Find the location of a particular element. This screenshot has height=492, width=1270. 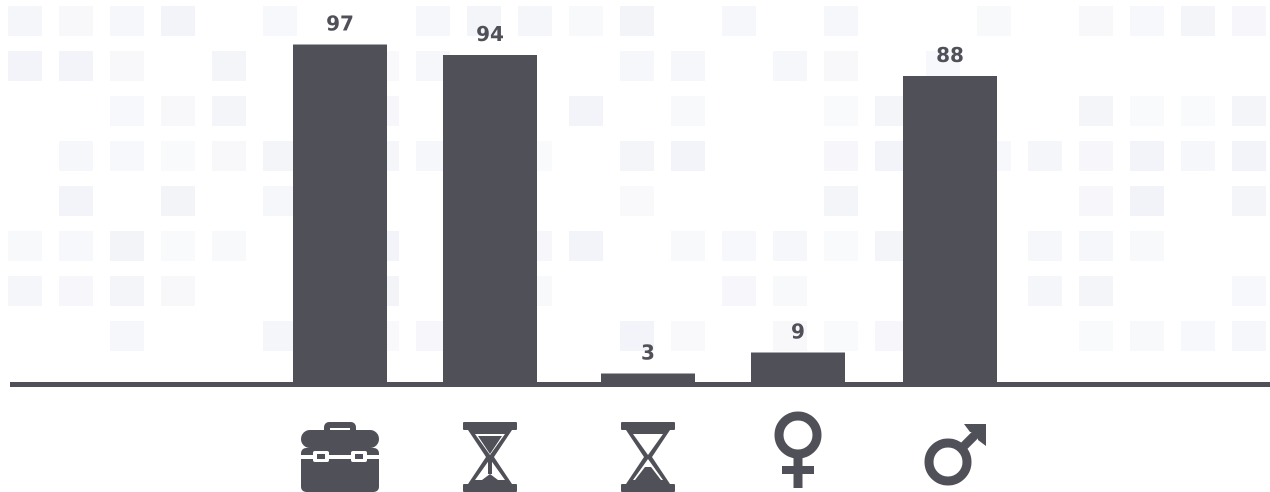

male-symbol-icon is located at coordinates (955, 455).